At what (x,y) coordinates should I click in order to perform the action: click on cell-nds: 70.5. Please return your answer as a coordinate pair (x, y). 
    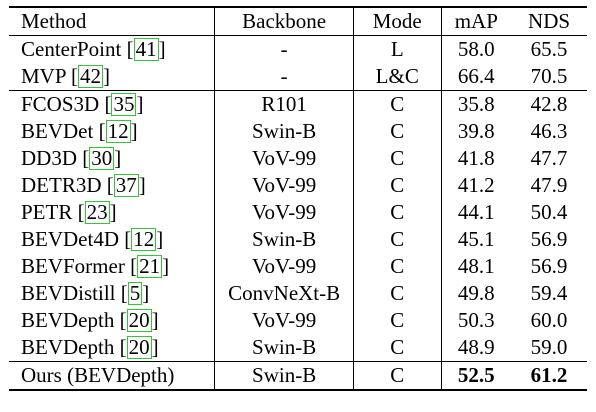
    Looking at the image, I should click on (549, 76).